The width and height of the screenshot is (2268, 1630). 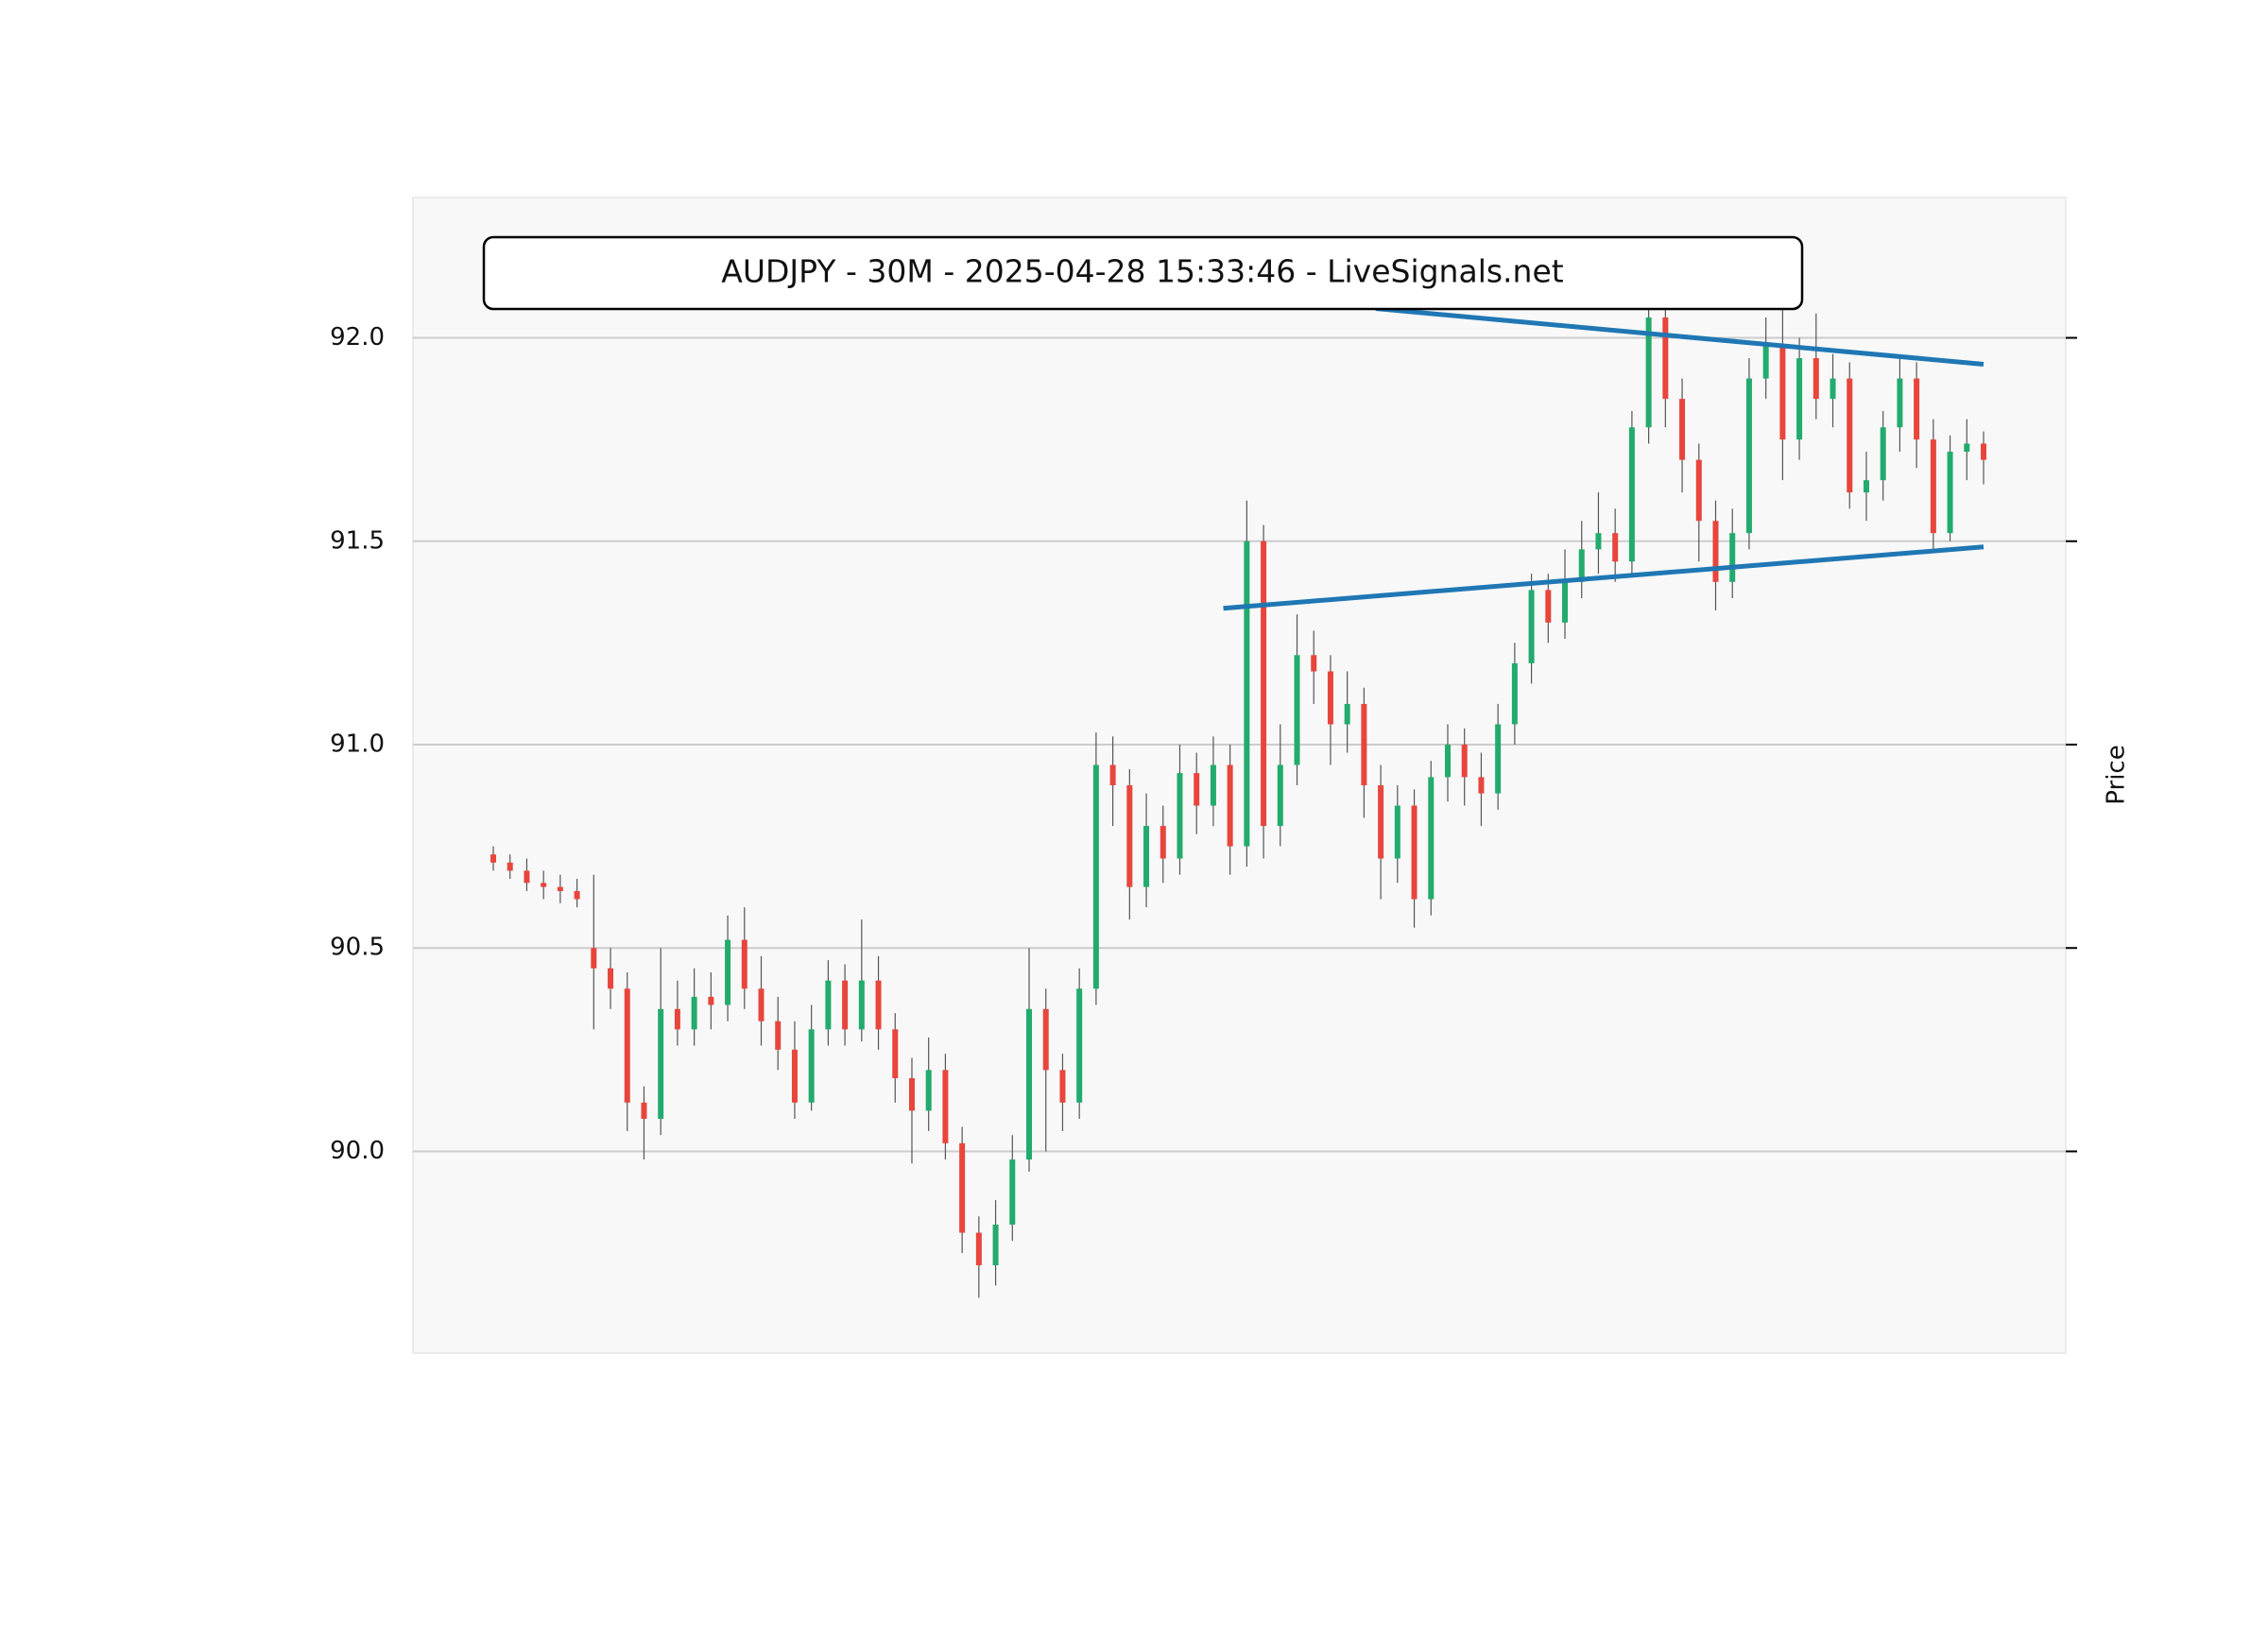 I want to click on y-tick-label: 90.0, so click(x=357, y=1151).